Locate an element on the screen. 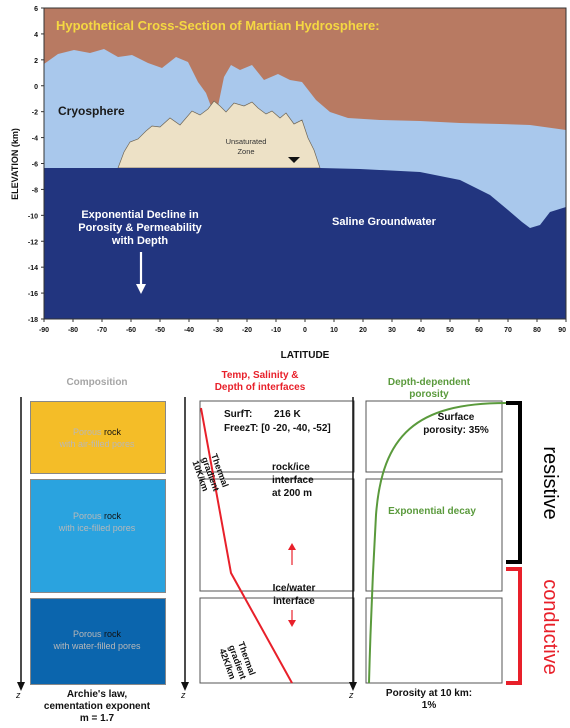 The width and height of the screenshot is (570, 728). y-tick-label: 6 is located at coordinates (36, 9).